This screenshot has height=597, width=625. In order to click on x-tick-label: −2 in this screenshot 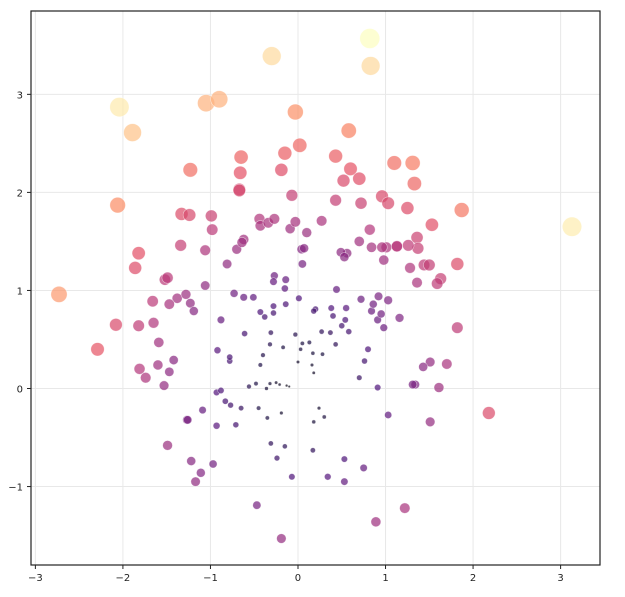, I will do `click(123, 578)`.